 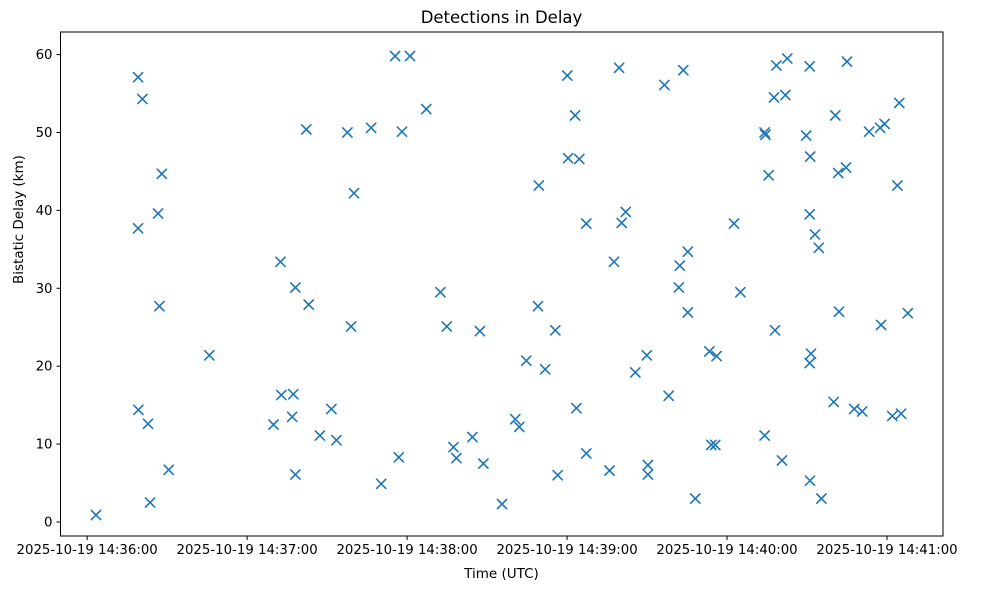 What do you see at coordinates (44, 133) in the screenshot?
I see `y-tick-label: 50` at bounding box center [44, 133].